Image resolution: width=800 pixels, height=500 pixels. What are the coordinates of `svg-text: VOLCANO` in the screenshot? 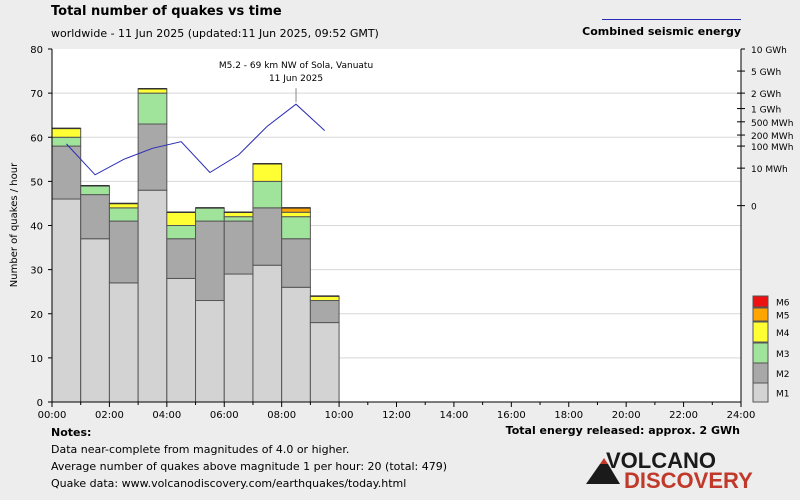 It's located at (661, 460).